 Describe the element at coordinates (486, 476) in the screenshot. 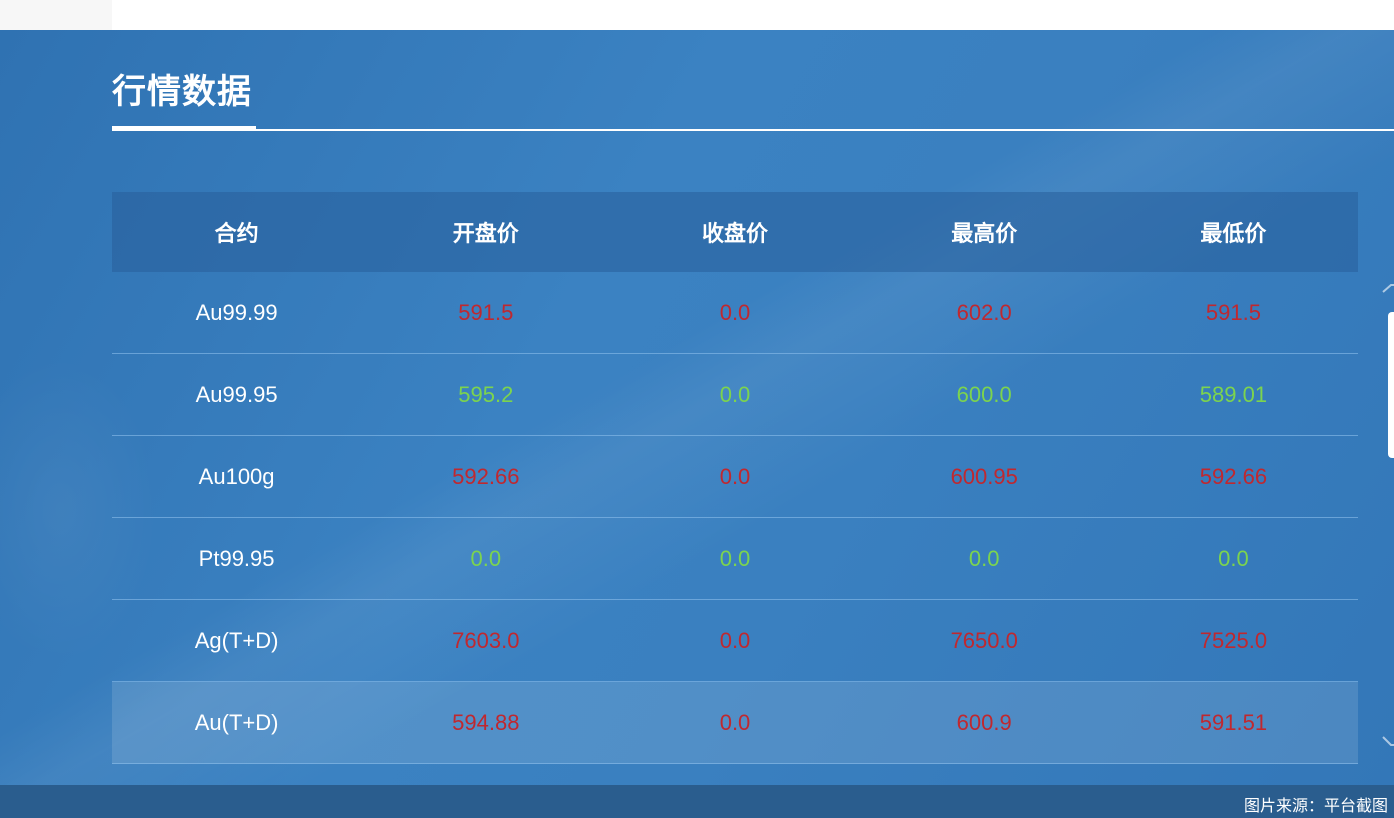

I see `cell-open: 592.66` at that location.